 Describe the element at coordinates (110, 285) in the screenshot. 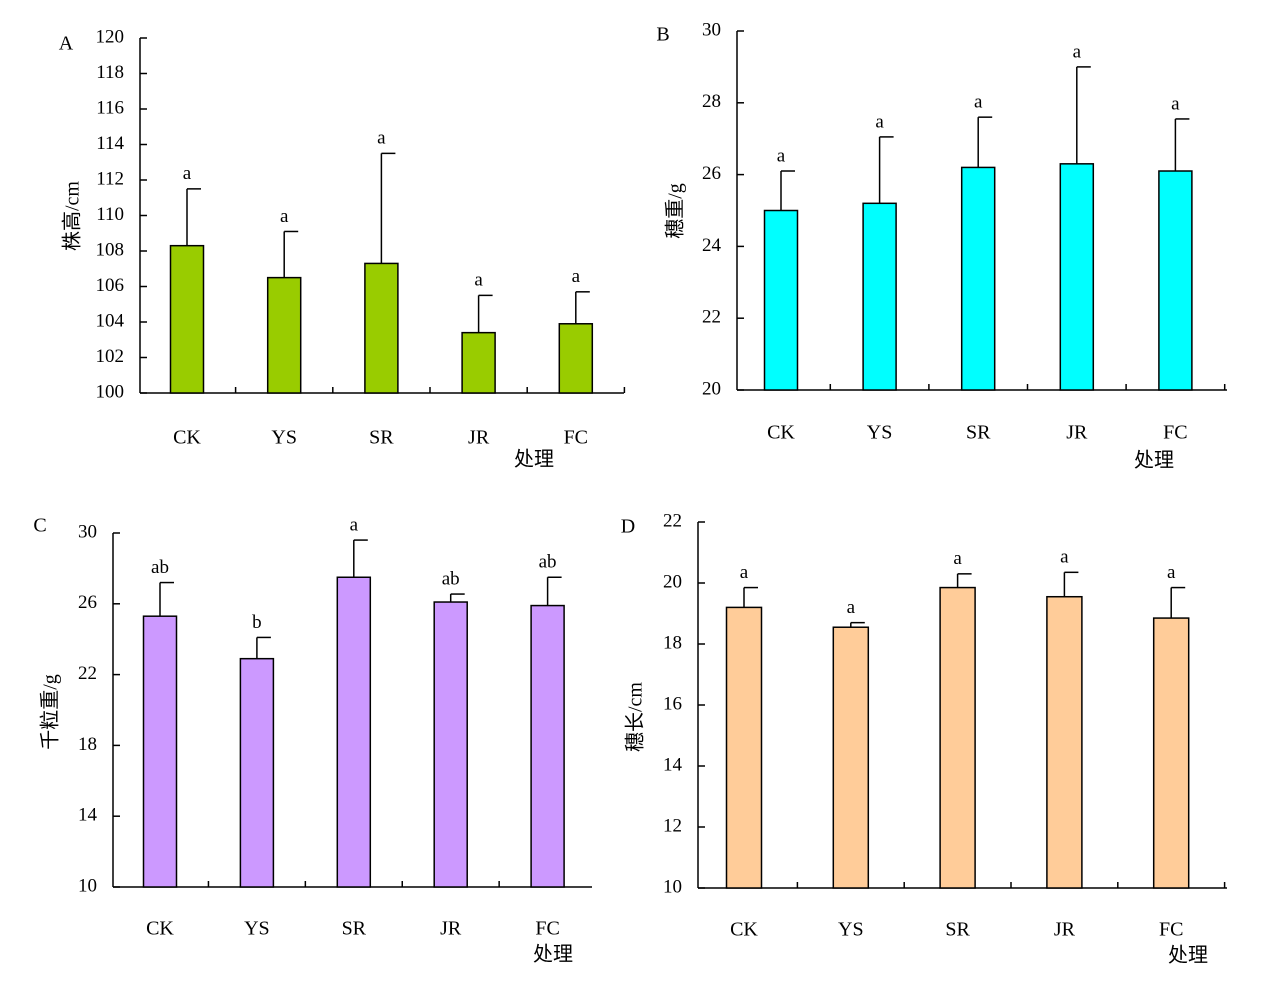

I see `y-tick-label: 106` at that location.